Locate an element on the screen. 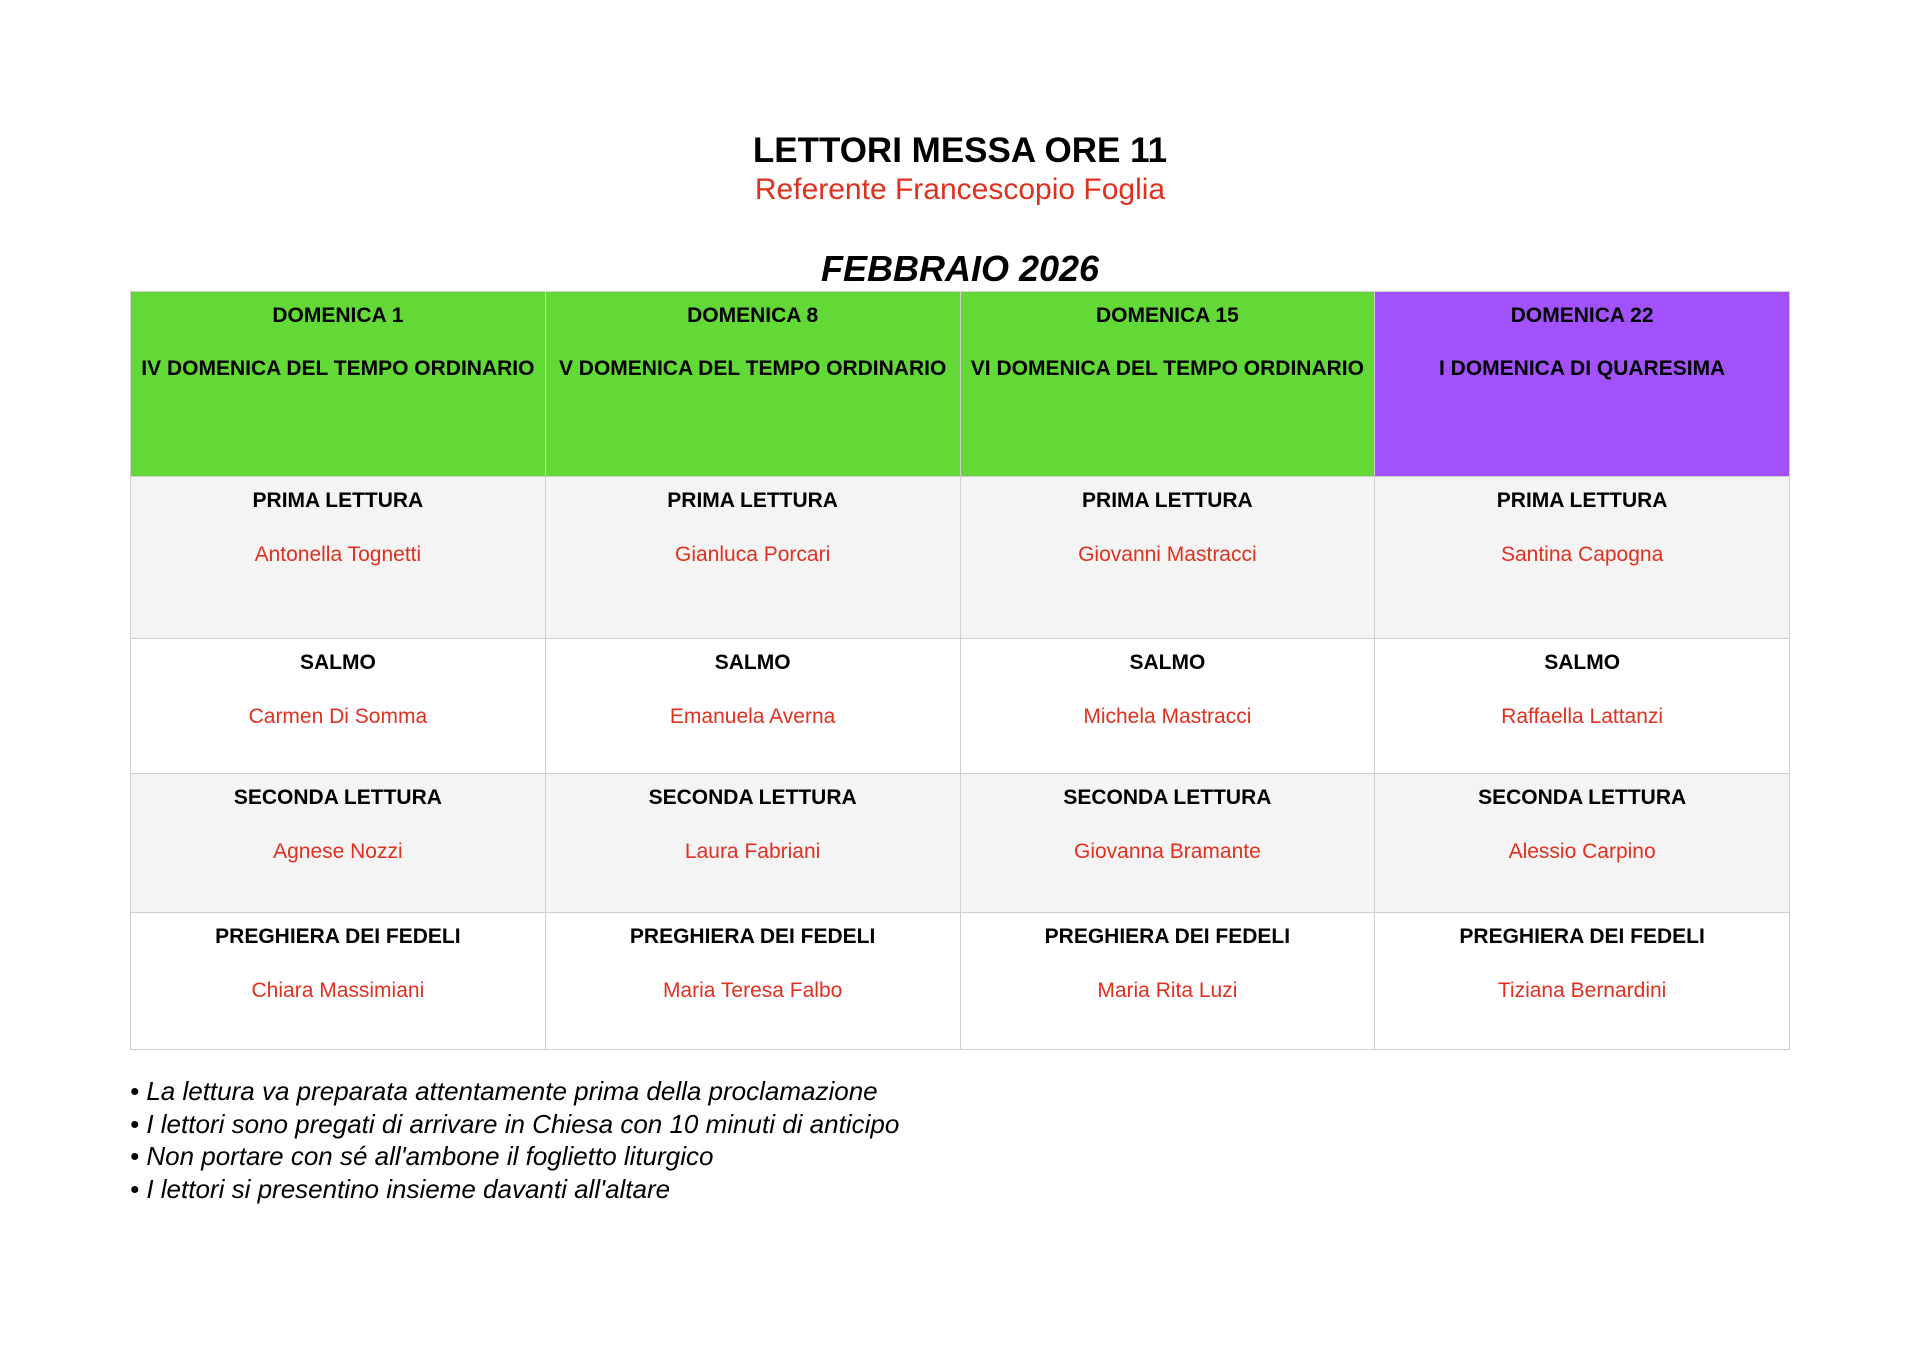 The width and height of the screenshot is (1920, 1357). assignment-cell: SECONDA LETTURA Alessio Carpino is located at coordinates (1582, 843).